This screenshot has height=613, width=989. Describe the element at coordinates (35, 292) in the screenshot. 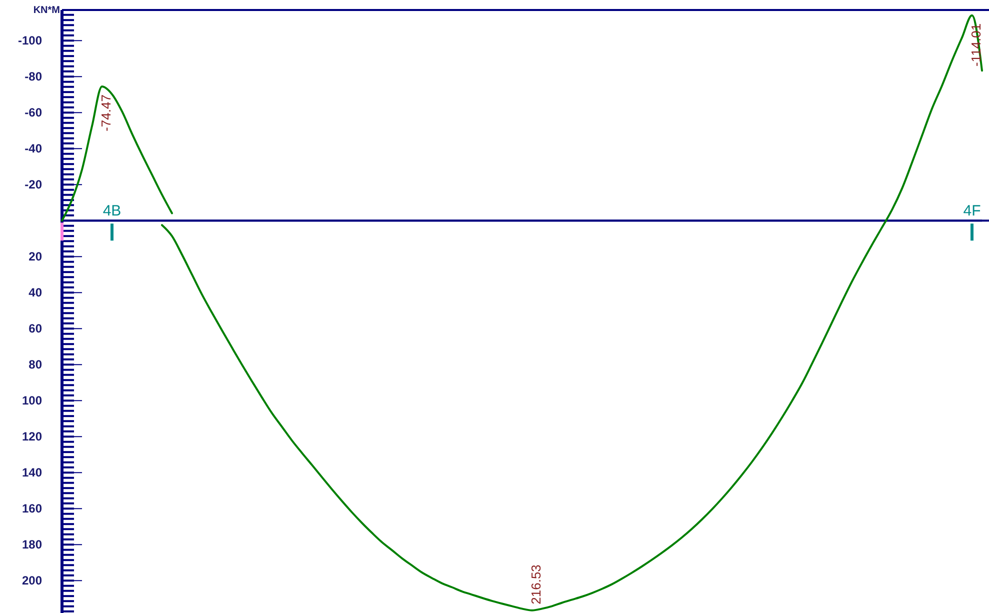

I see `y-tick-label: 40` at that location.